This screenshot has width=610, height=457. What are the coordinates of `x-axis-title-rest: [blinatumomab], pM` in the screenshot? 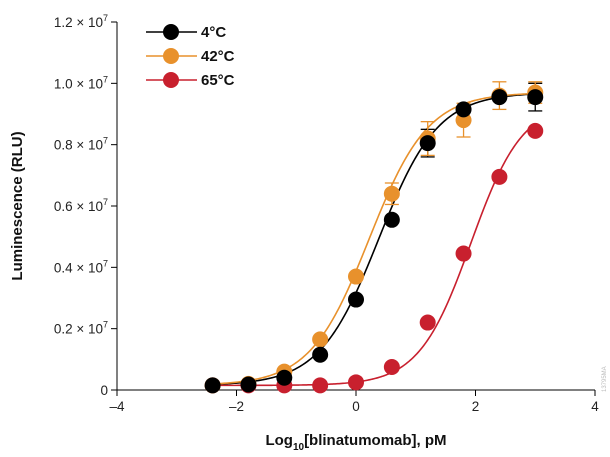 It's located at (375, 440).